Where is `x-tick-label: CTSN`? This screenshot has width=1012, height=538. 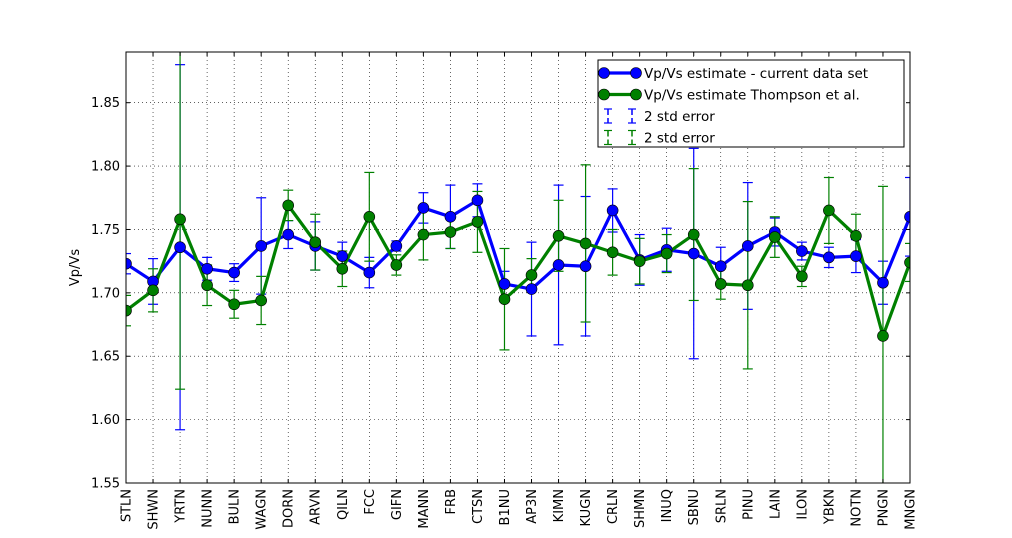 x-tick-label: CTSN is located at coordinates (478, 506).